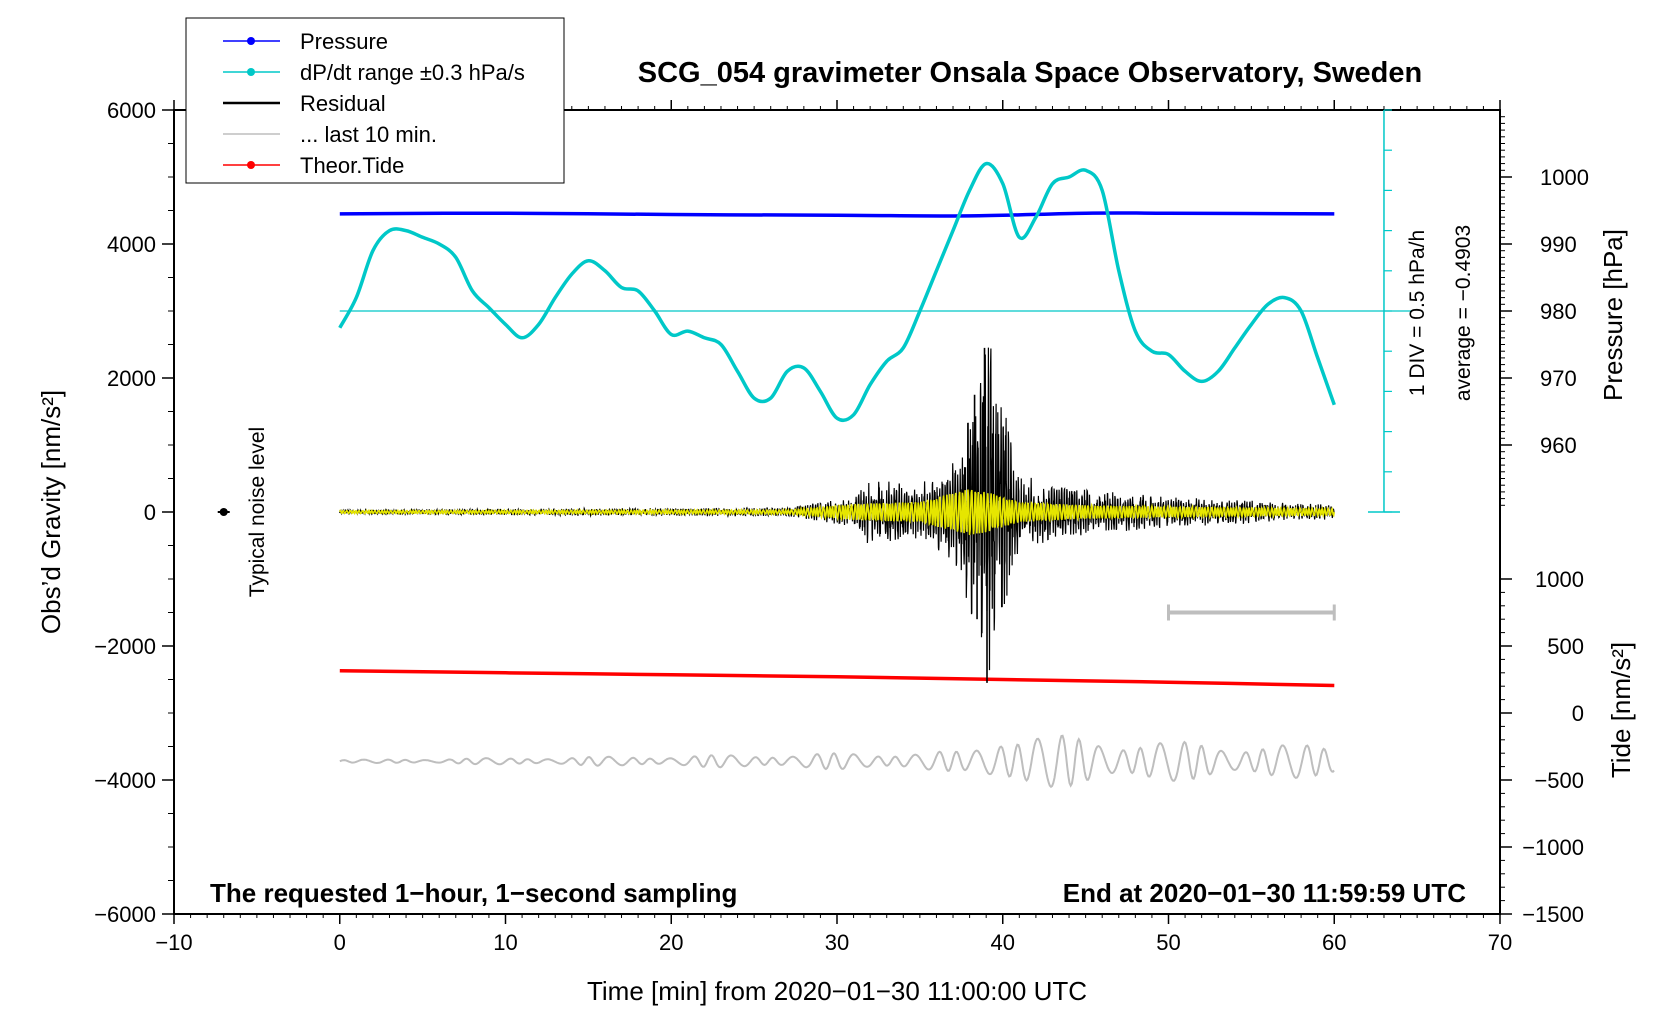  Describe the element at coordinates (343, 103) in the screenshot. I see `legend-label: Residual` at that location.